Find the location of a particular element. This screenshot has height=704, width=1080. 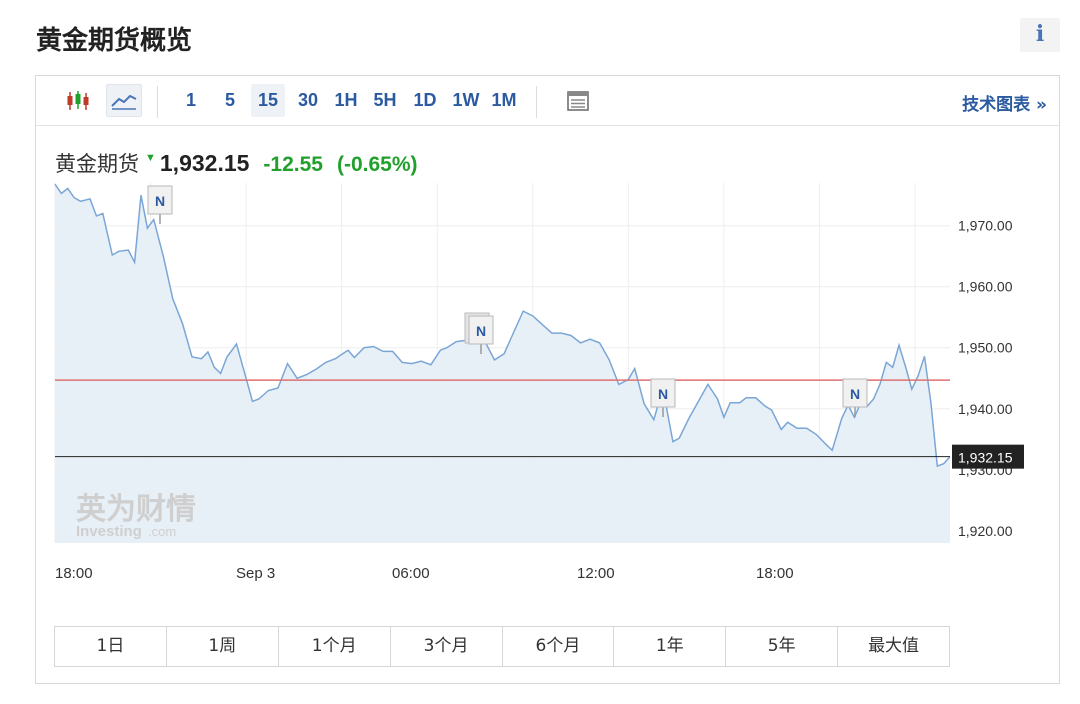

period-6m: 6个月 is located at coordinates (559, 646).